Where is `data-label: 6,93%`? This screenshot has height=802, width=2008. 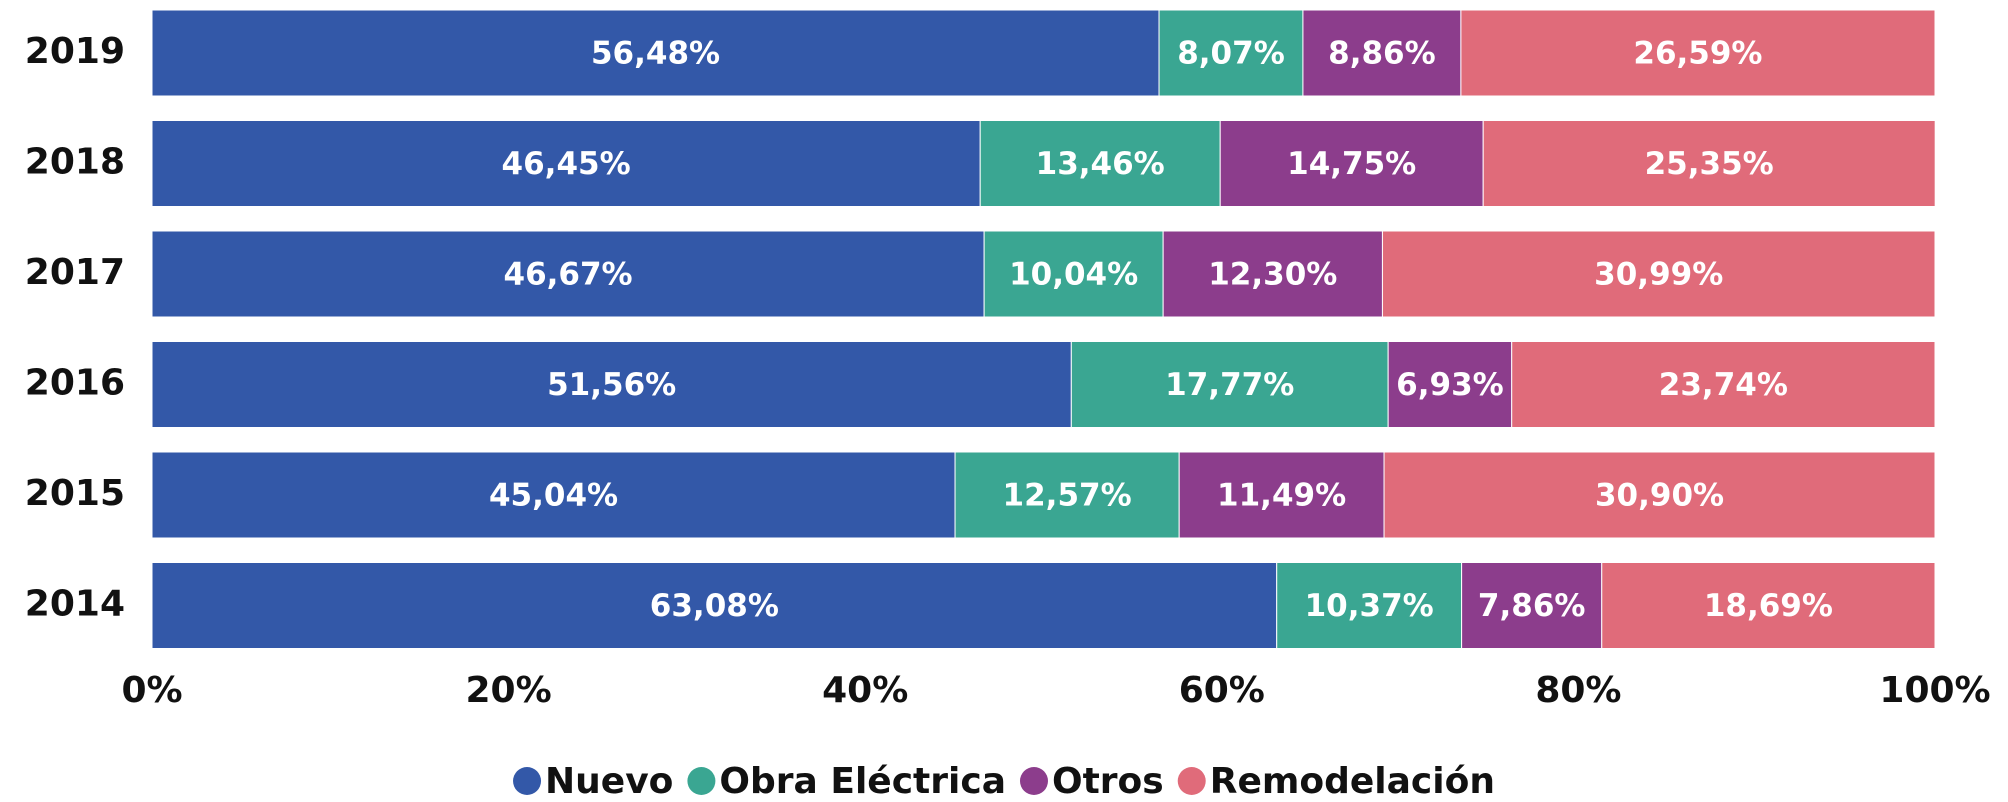
data-label: 6,93% is located at coordinates (1450, 385).